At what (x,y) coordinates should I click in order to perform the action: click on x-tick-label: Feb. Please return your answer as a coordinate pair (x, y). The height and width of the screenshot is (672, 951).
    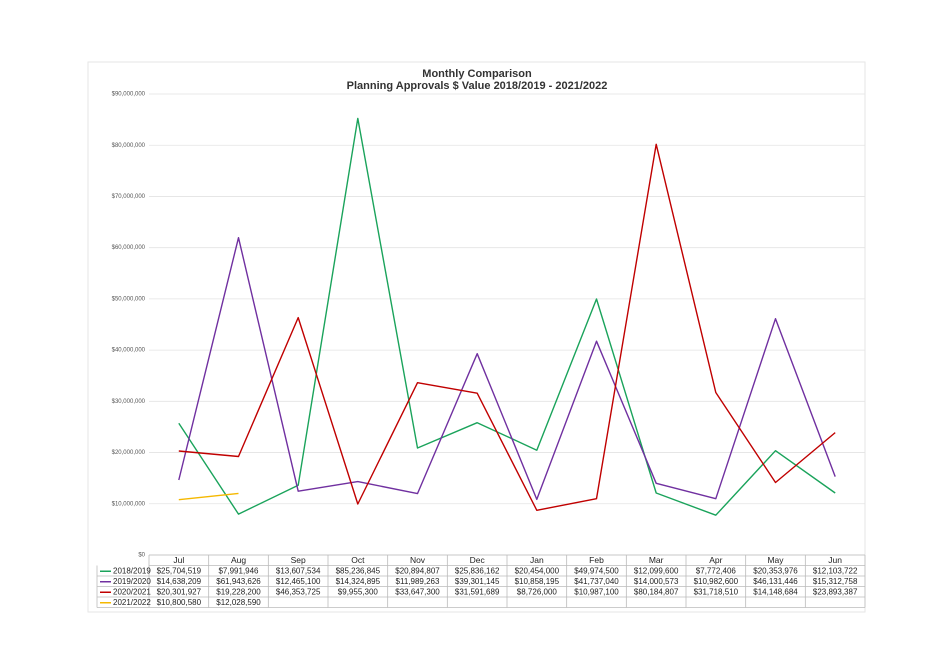
    Looking at the image, I should click on (596, 560).